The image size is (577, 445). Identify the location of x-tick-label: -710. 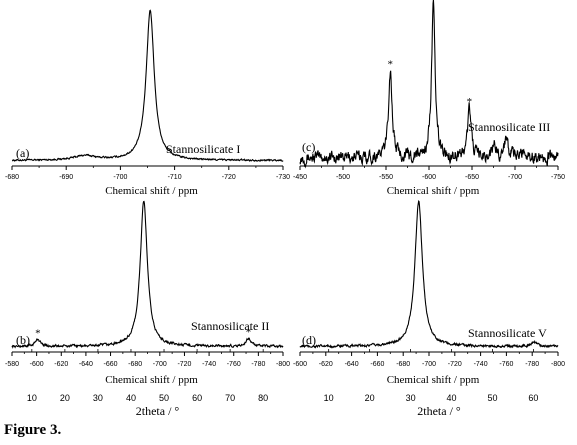
(175, 177).